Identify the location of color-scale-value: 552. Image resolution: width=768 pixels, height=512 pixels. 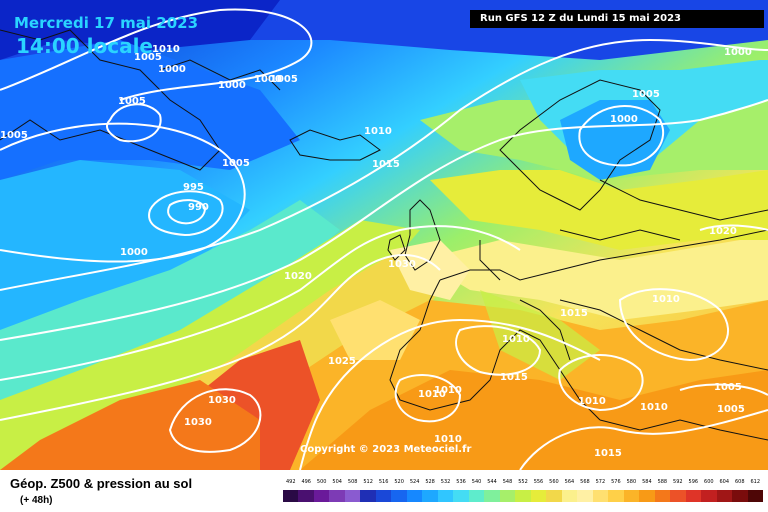
(523, 482).